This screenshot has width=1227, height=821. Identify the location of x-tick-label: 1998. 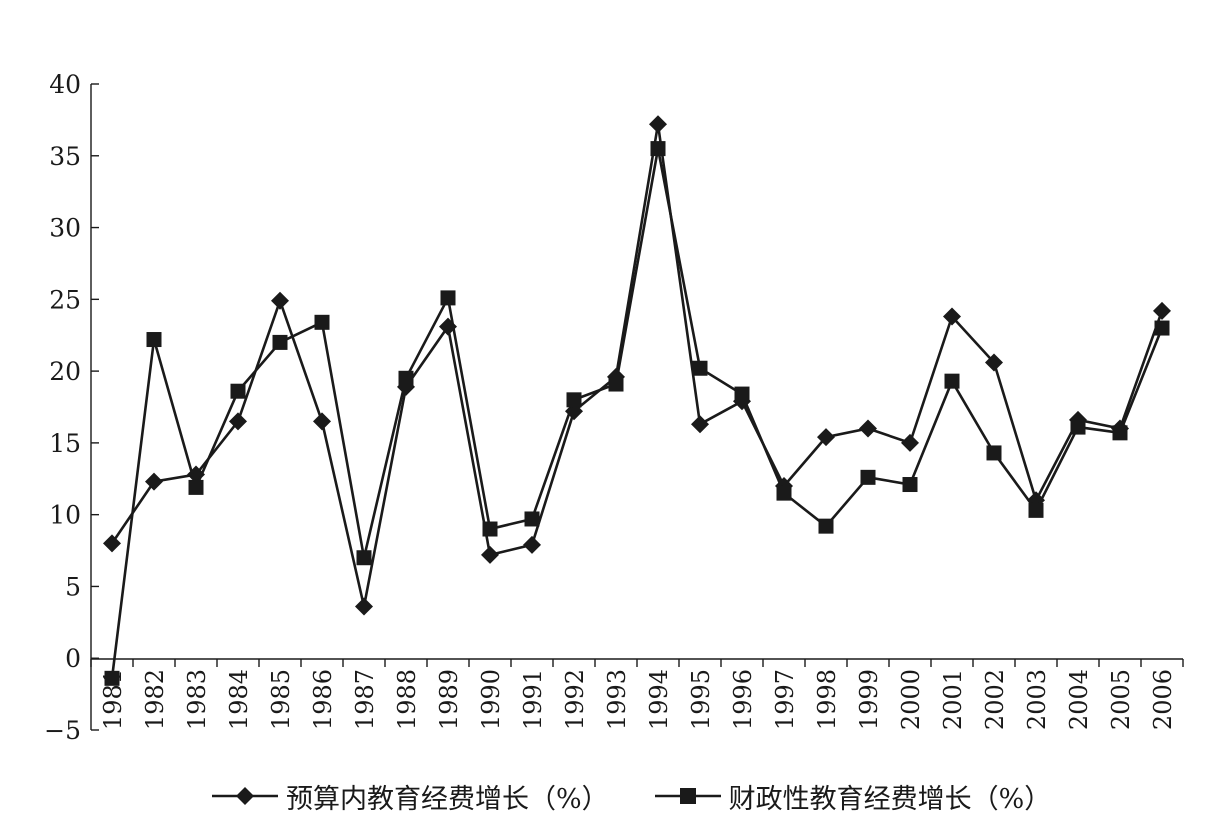
(827, 699).